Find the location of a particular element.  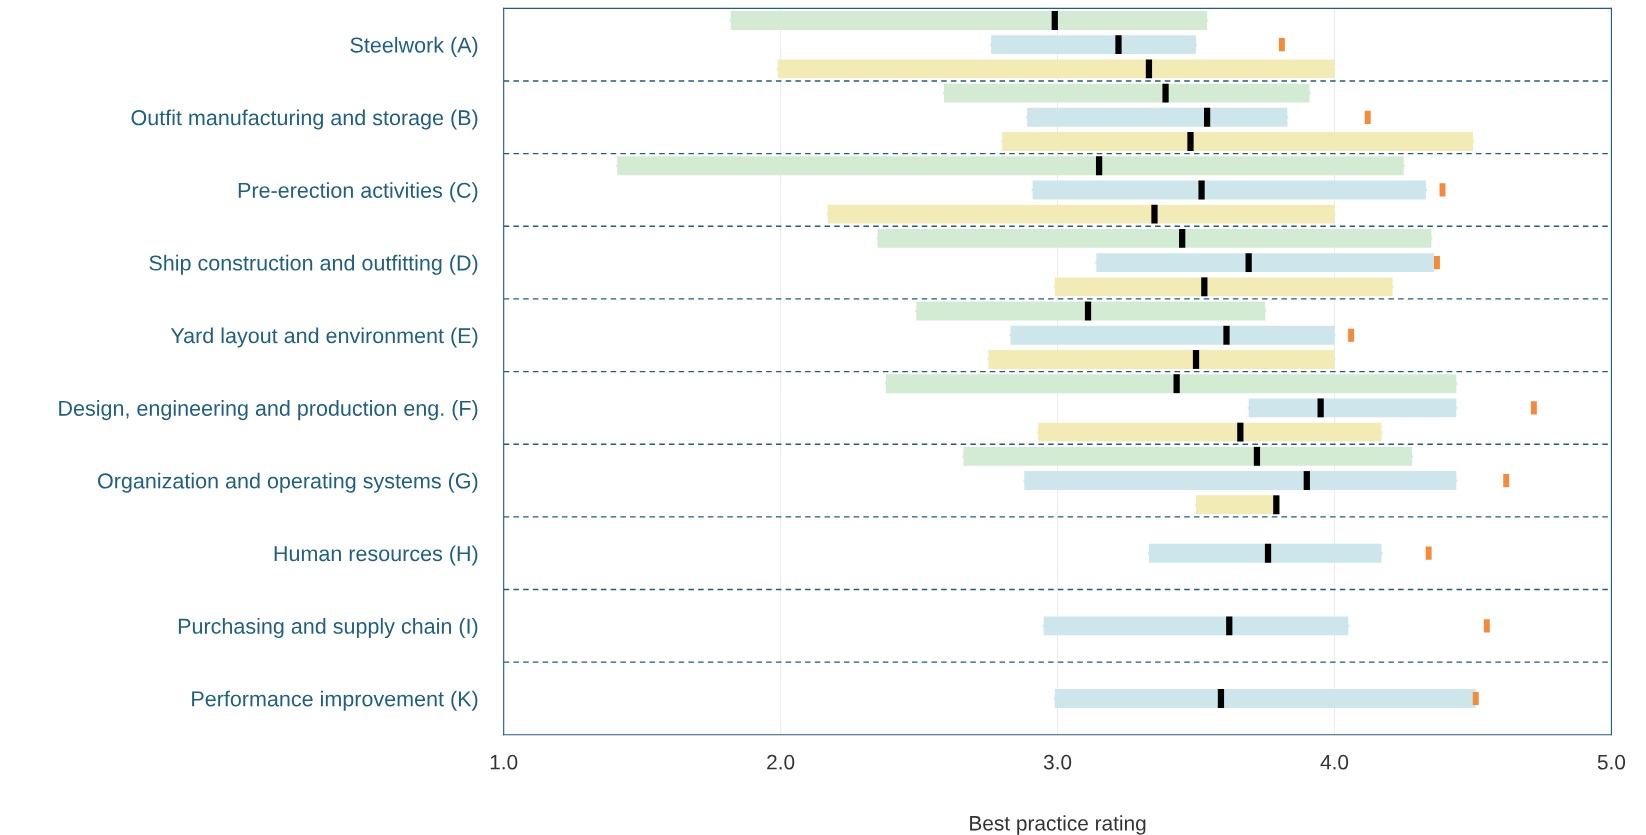

y-tick-label: Pre-erection activities (C) is located at coordinates (358, 192).